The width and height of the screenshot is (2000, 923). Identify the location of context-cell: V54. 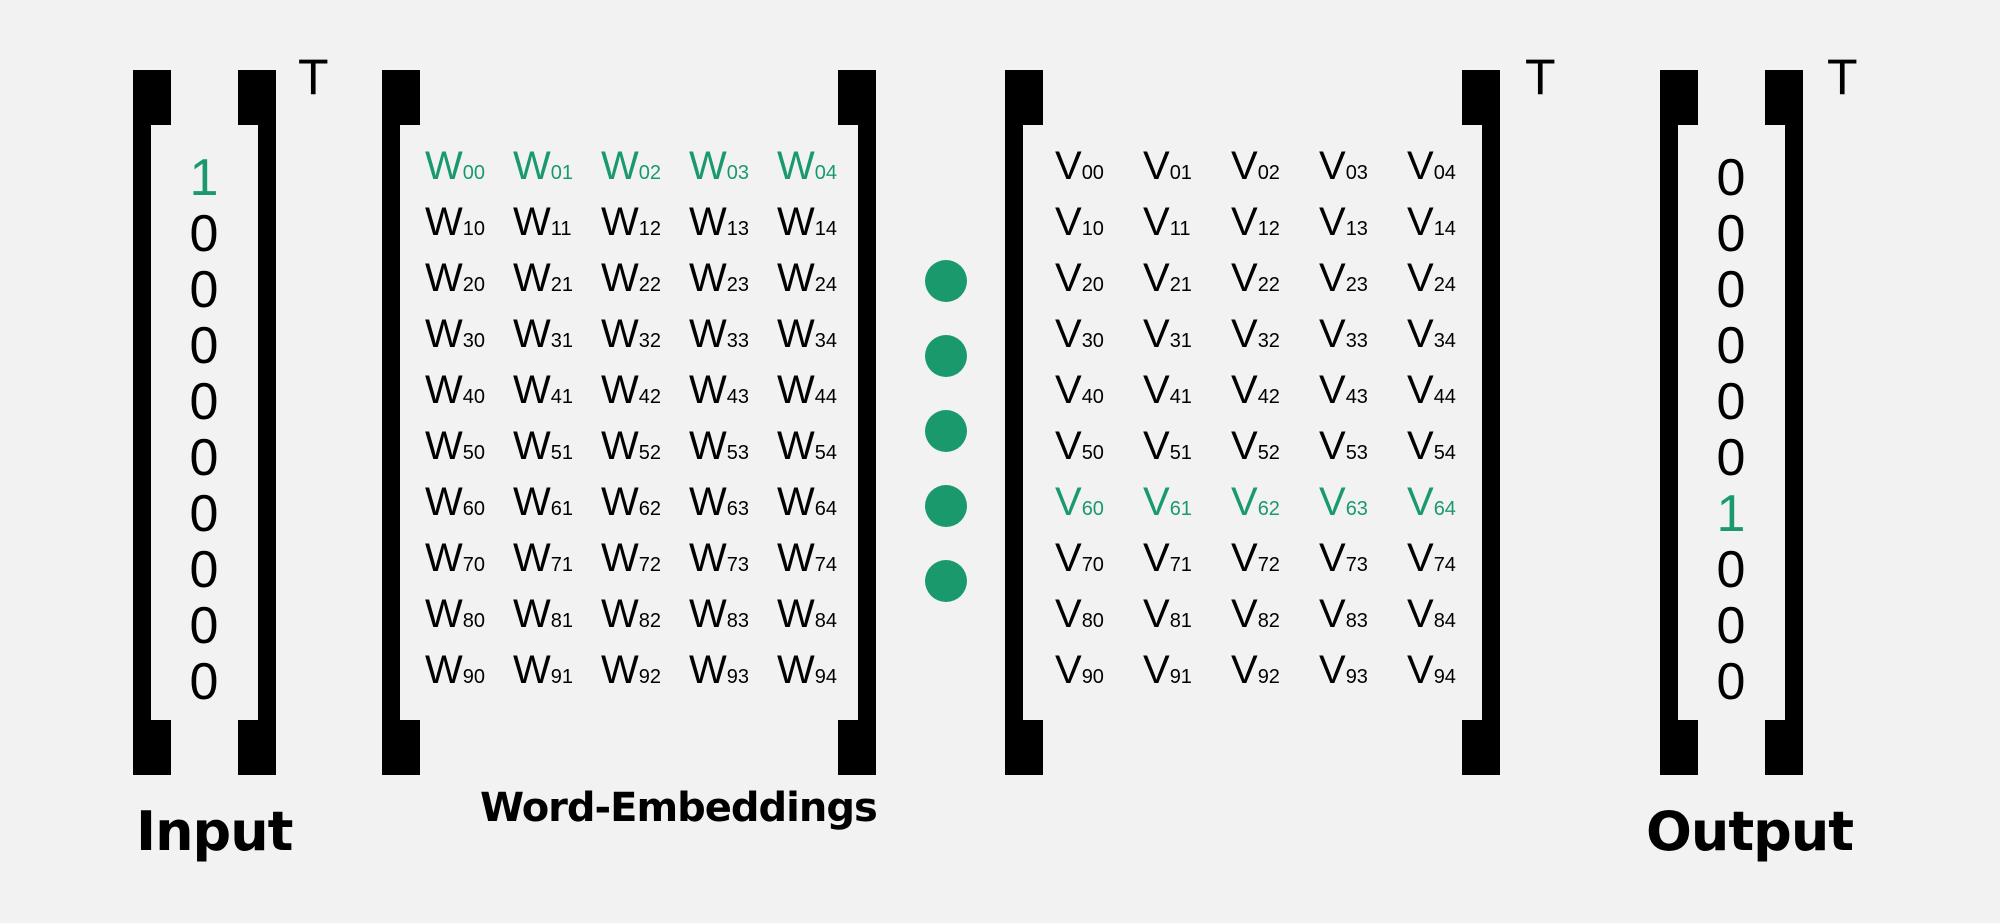
(1451, 449).